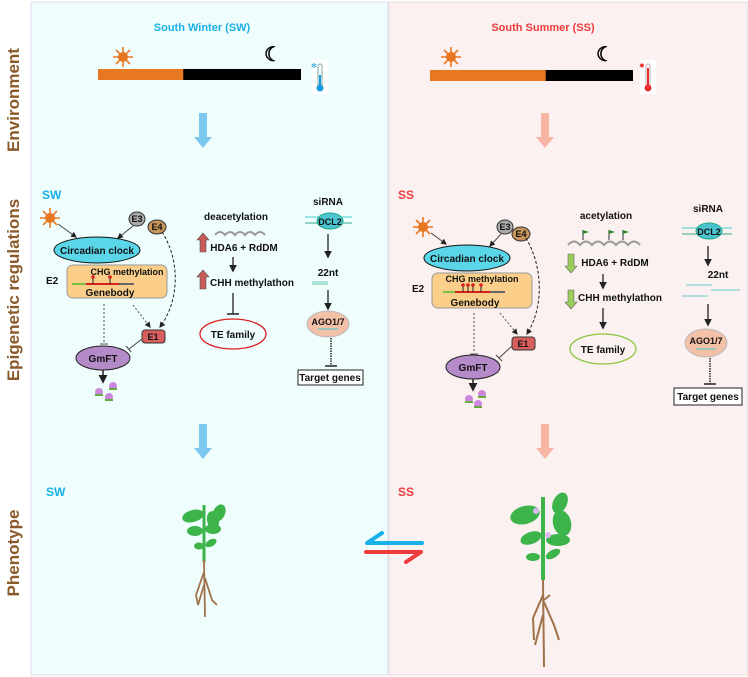 This screenshot has width=748, height=677. What do you see at coordinates (541, 580) in the screenshot?
I see `ss-plant-icon` at bounding box center [541, 580].